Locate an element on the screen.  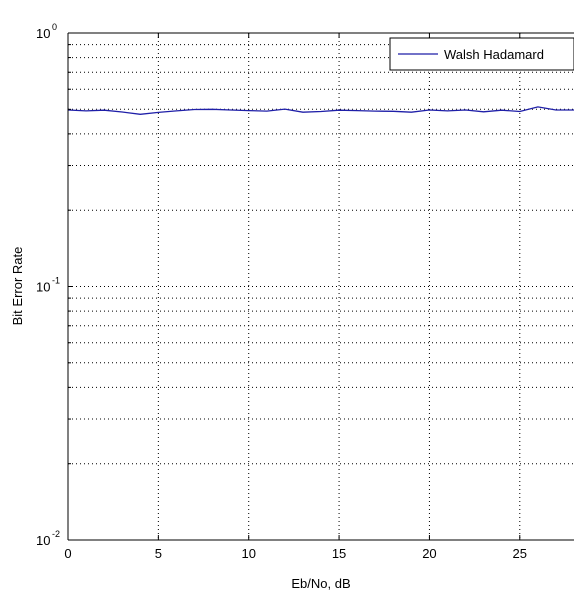
y-tick-label-exponent: -1 is located at coordinates (56, 281).